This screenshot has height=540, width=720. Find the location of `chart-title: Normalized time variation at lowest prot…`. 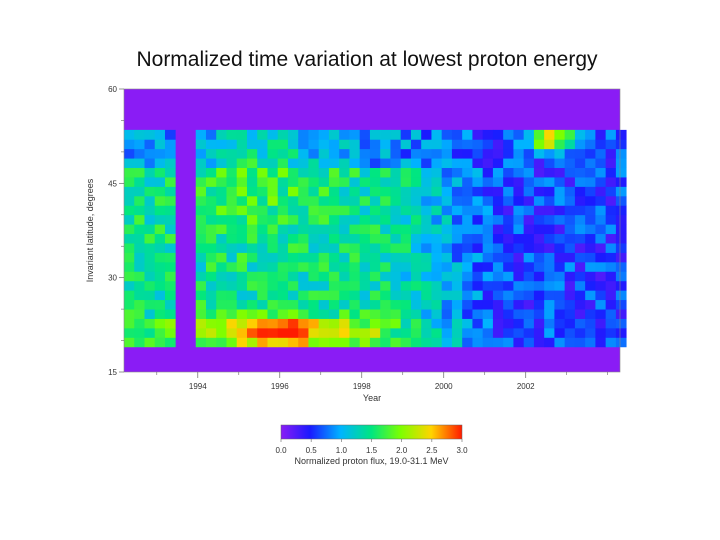

chart-title: Normalized time variation at lowest prot… is located at coordinates (367, 59).